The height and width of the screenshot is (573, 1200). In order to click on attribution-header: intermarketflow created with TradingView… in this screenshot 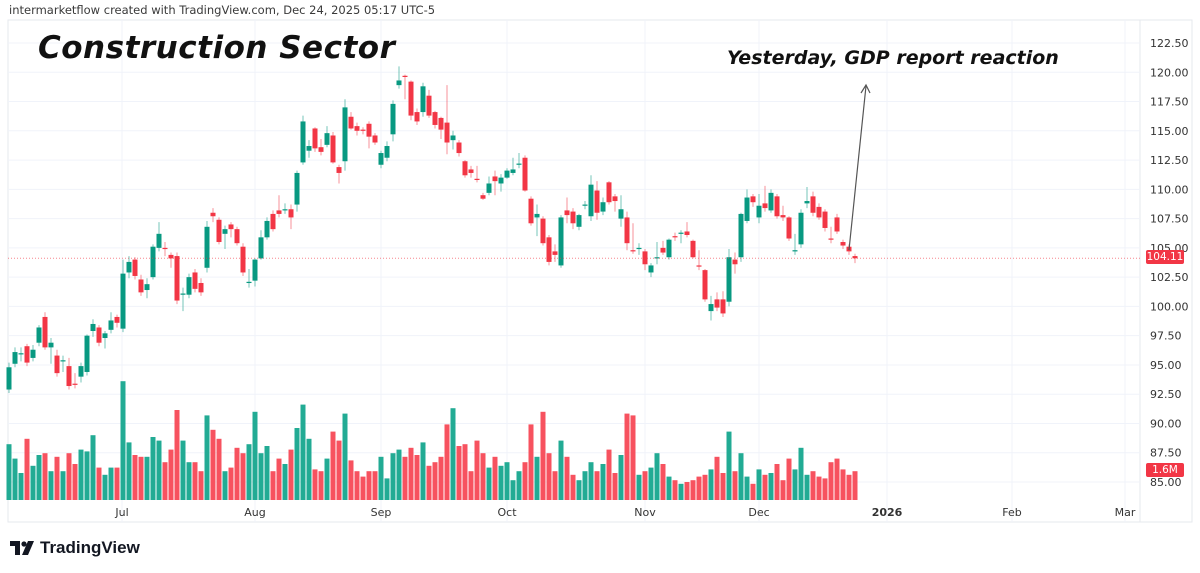, I will do `click(222, 10)`.